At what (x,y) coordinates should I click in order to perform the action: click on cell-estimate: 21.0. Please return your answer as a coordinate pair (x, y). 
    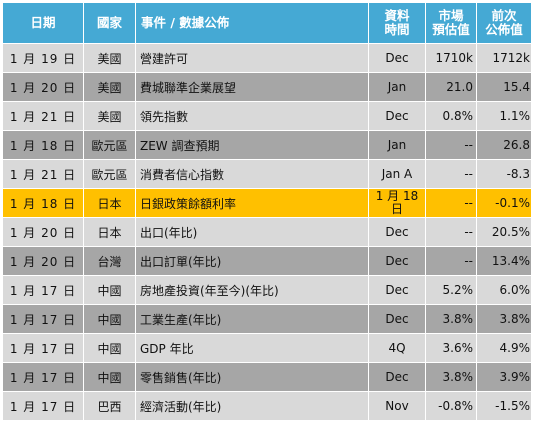
    Looking at the image, I should click on (451, 87).